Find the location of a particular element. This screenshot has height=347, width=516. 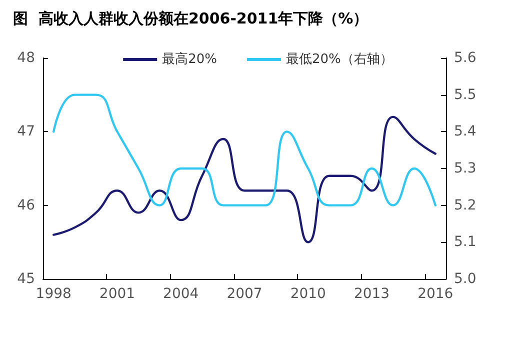

y2-tick-label: 5.4 is located at coordinates (465, 132).